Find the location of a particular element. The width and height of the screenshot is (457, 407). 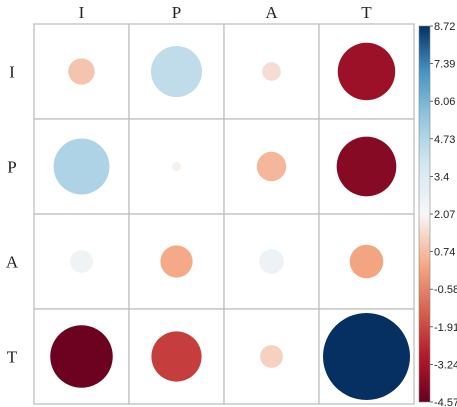

correlation-circle-T-I is located at coordinates (81, 356).